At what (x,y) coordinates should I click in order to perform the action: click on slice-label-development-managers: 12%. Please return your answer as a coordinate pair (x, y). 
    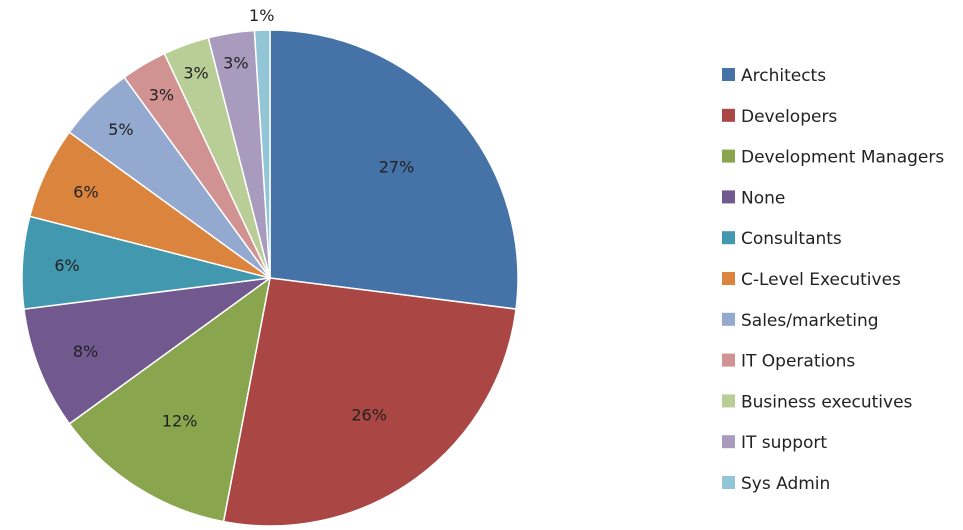
    Looking at the image, I should click on (180, 420).